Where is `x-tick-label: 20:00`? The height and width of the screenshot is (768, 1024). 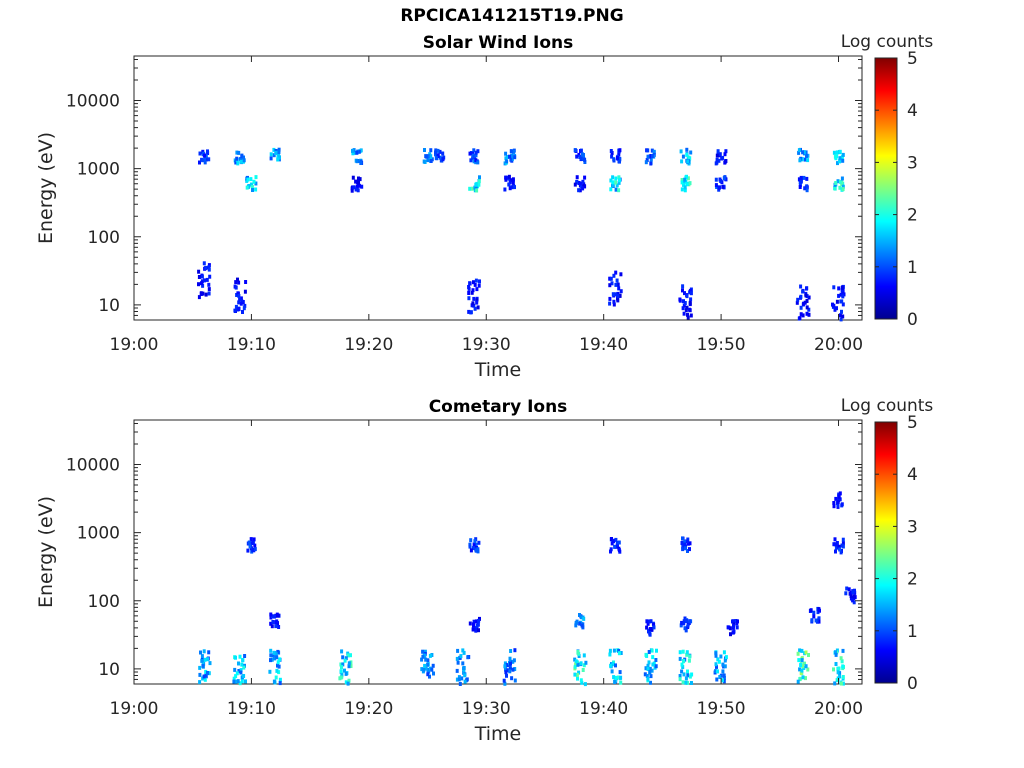
x-tick-label: 20:00 is located at coordinates (838, 709).